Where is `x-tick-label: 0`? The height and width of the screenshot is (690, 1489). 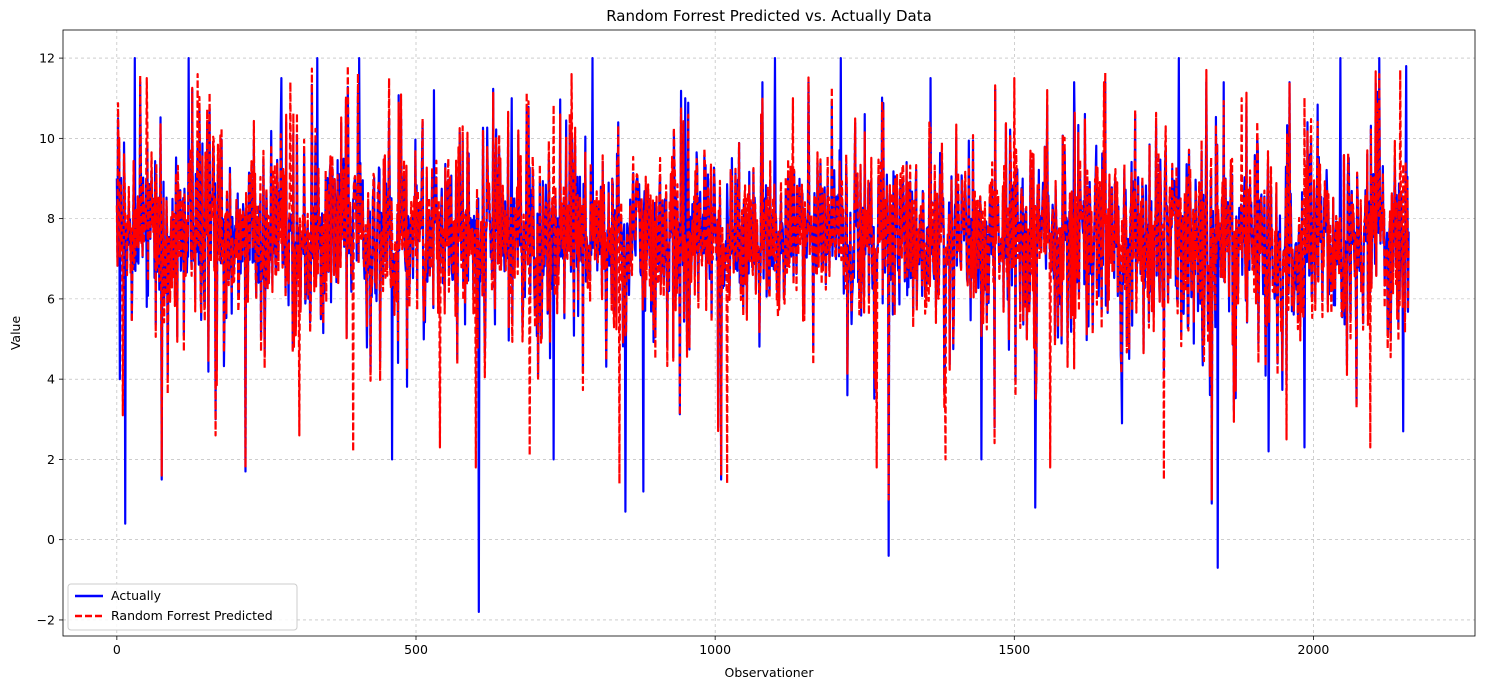 x-tick-label: 0 is located at coordinates (117, 649).